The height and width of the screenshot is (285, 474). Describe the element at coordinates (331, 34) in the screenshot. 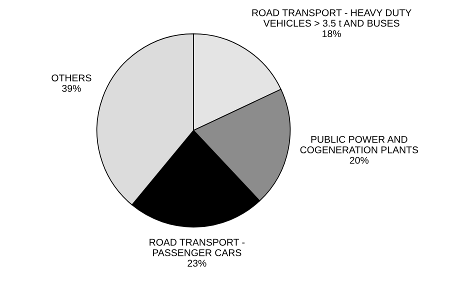

I see `data-label: 18%` at that location.